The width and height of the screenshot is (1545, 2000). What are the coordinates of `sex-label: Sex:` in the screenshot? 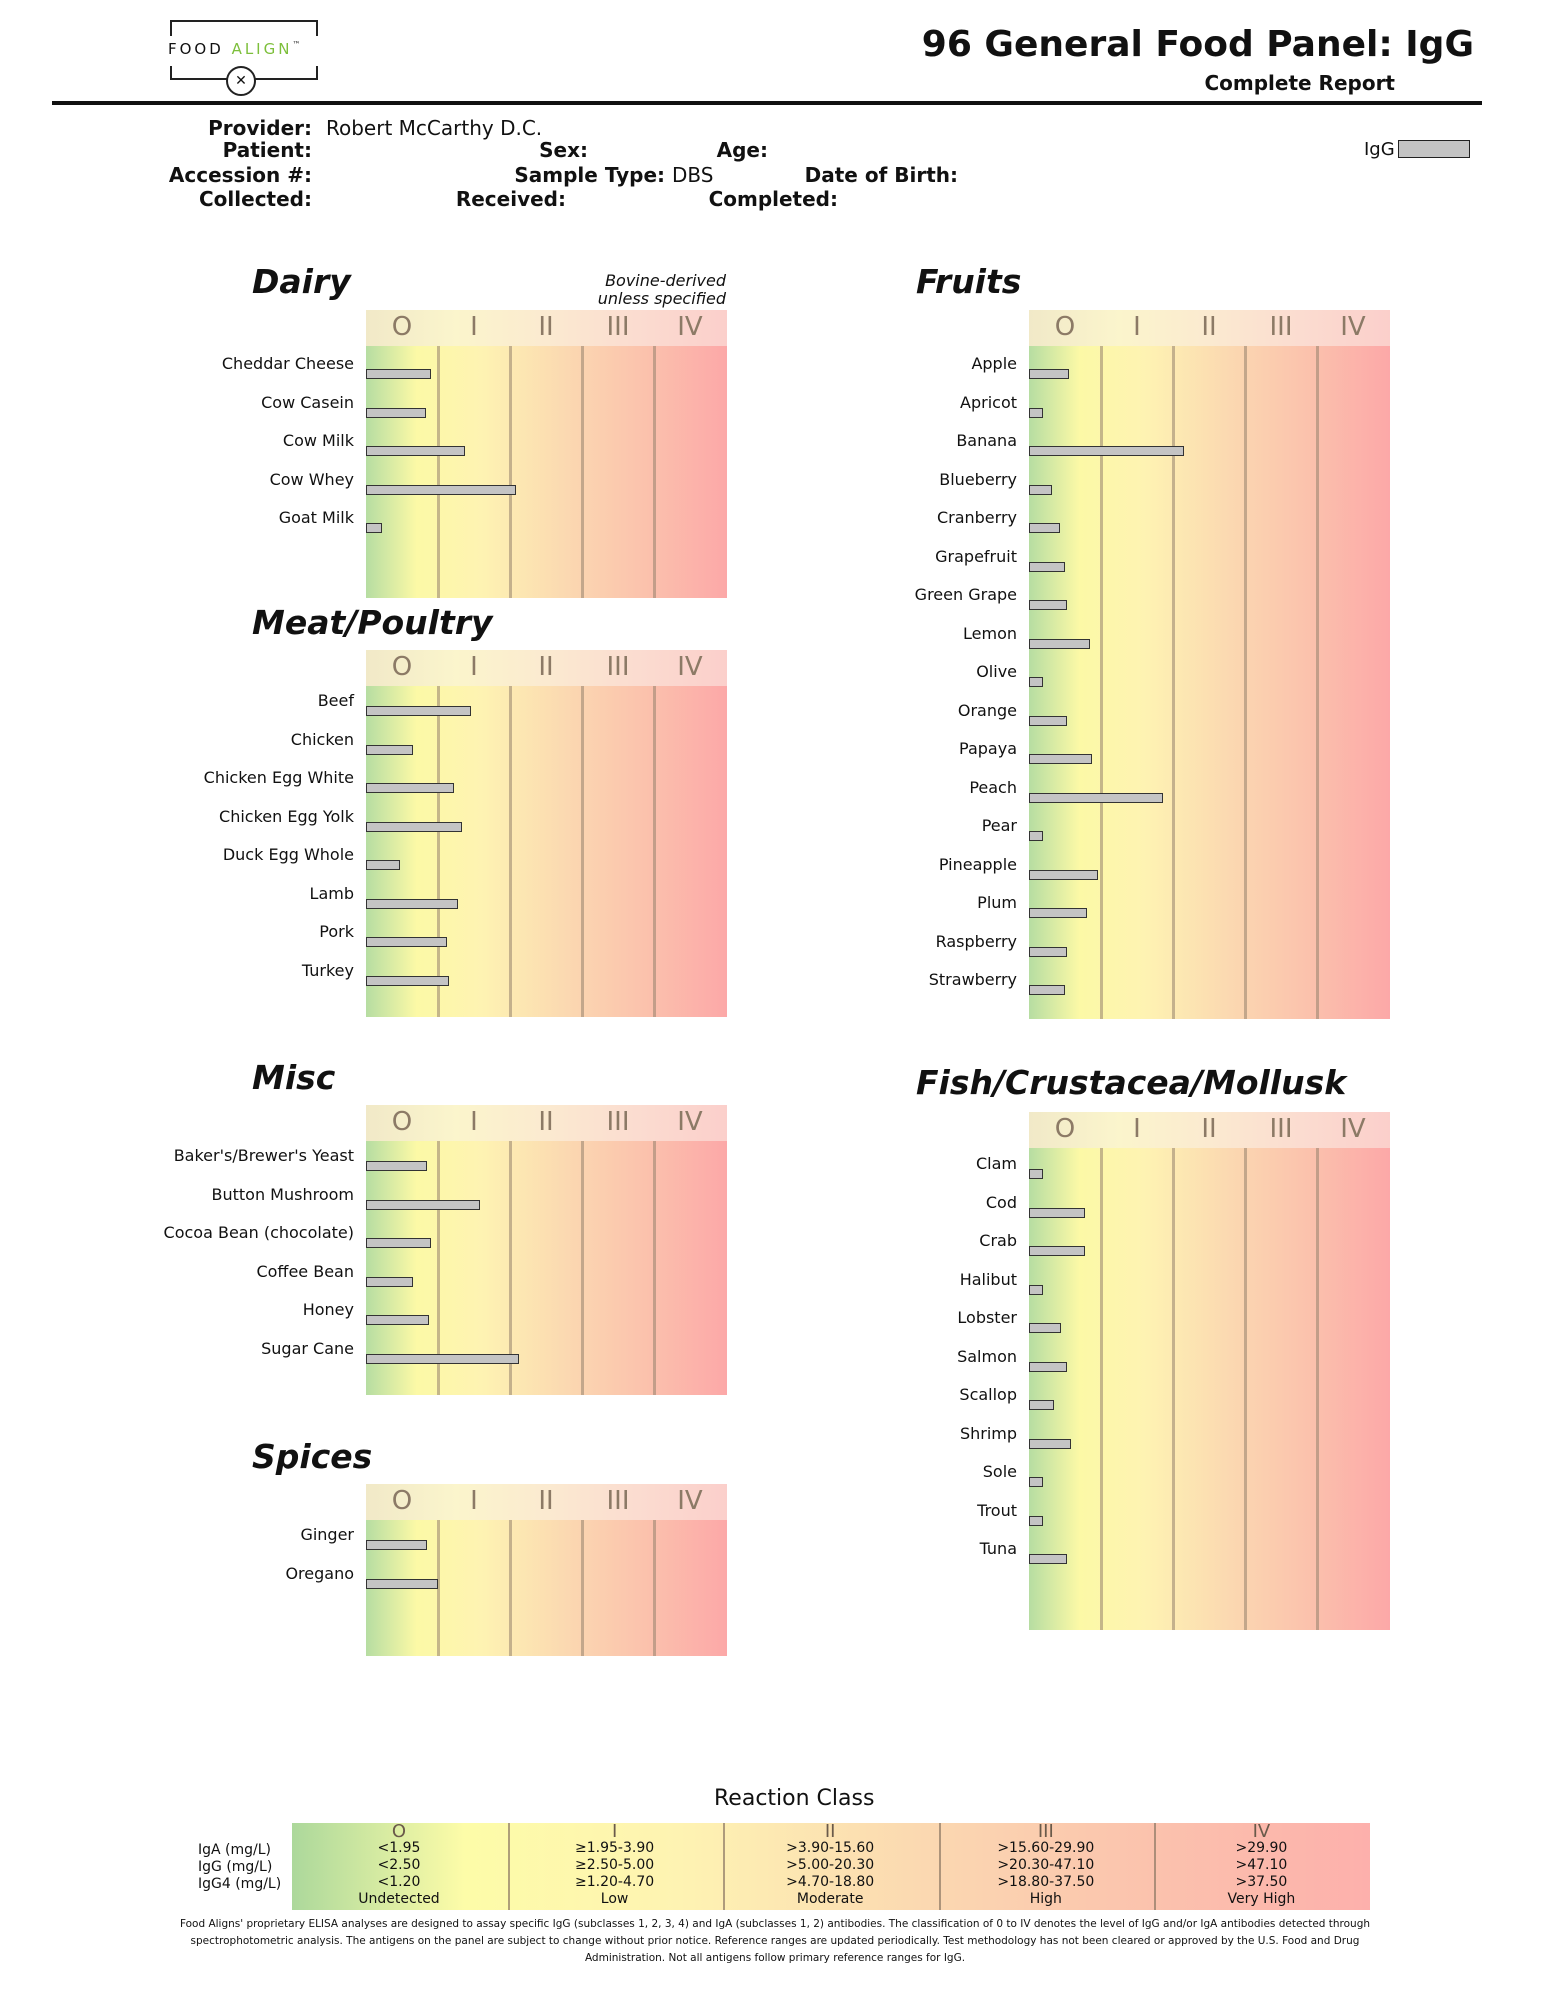 It's located at (563, 150).